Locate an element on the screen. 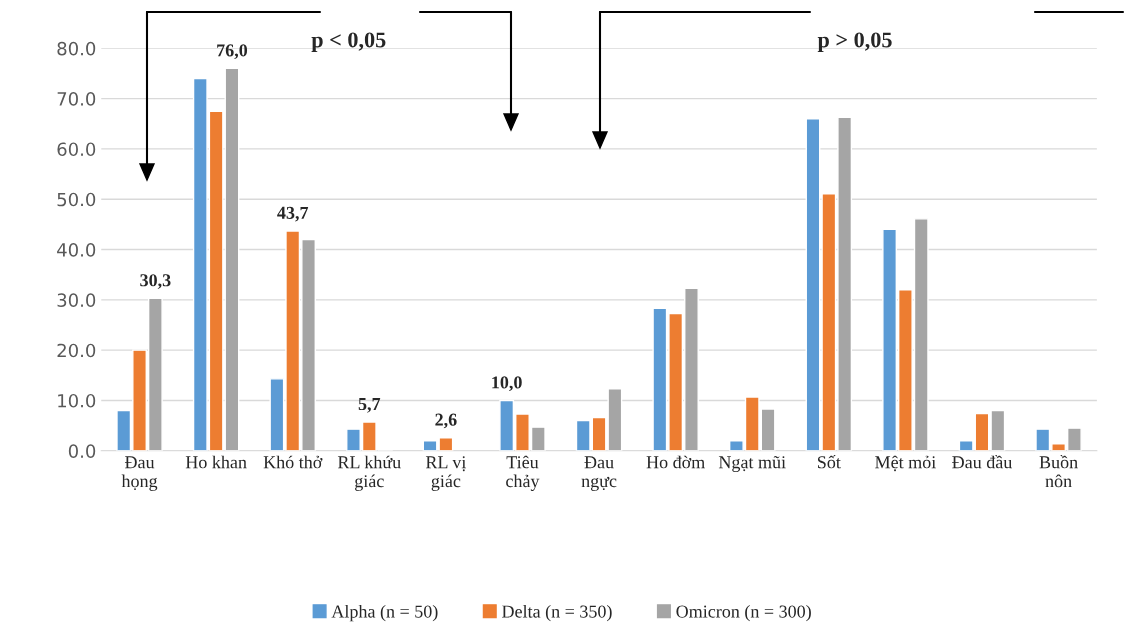 The width and height of the screenshot is (1125, 644). data-label: 76,0 is located at coordinates (232, 52).